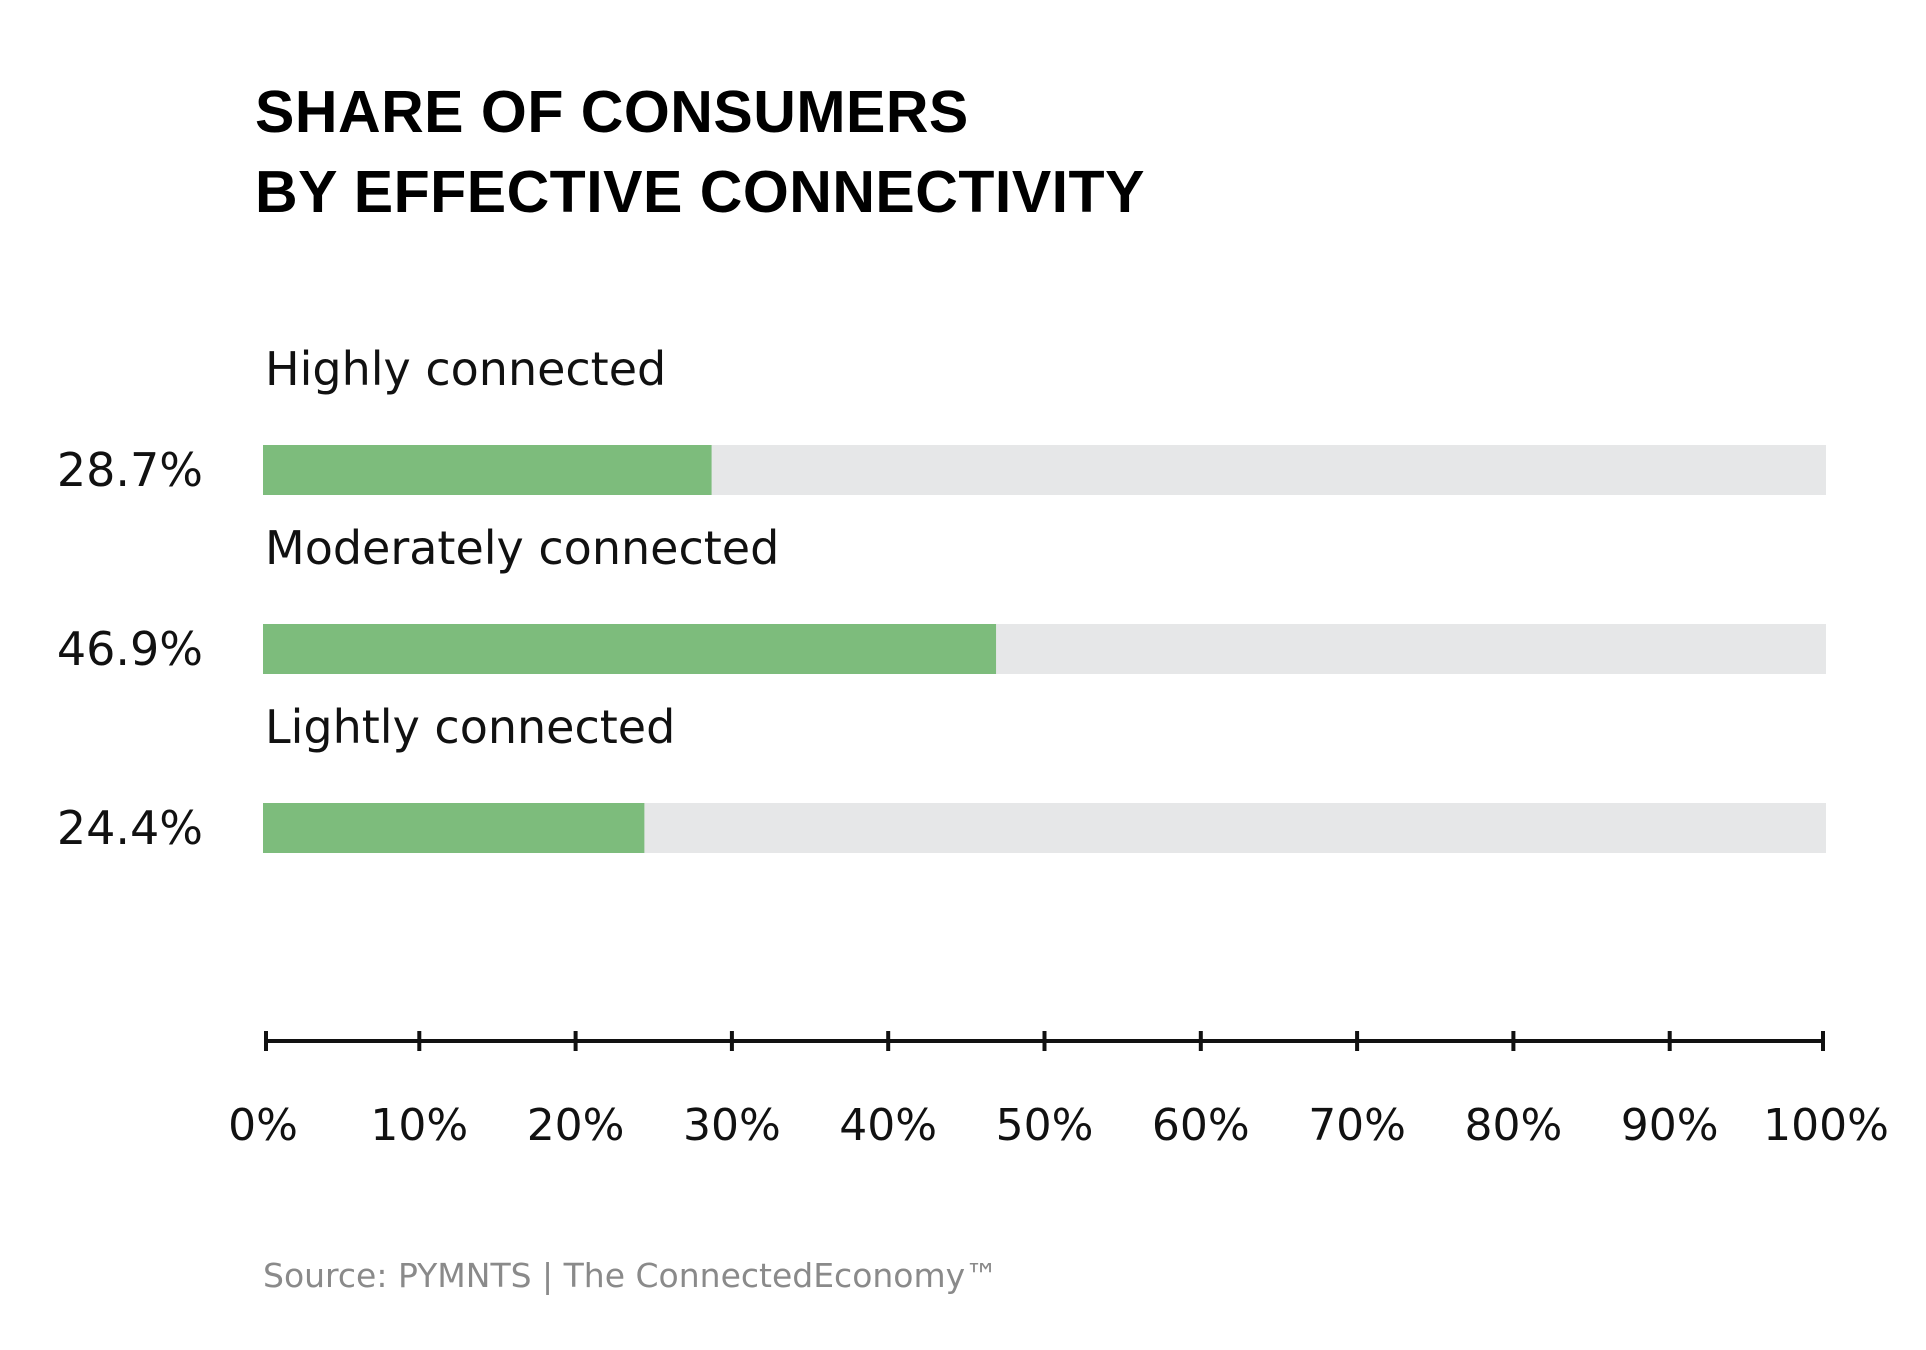 The image size is (1926, 1350). Describe the element at coordinates (1357, 1125) in the screenshot. I see `x-tick-label: 70%` at that location.